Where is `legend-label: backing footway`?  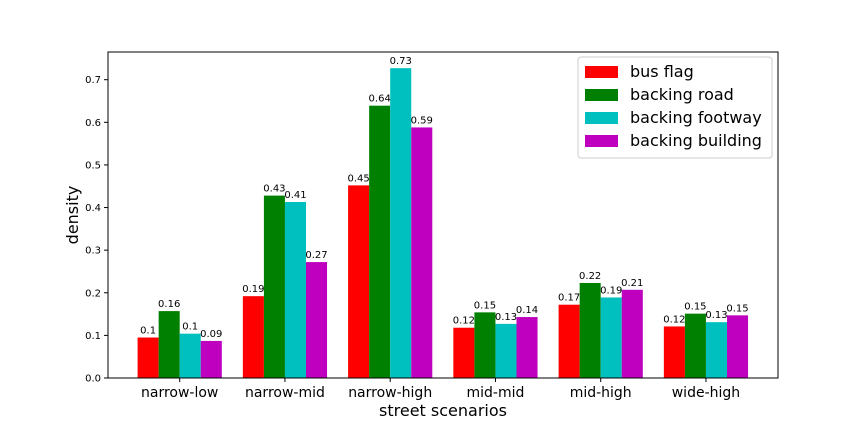 legend-label: backing footway is located at coordinates (696, 117).